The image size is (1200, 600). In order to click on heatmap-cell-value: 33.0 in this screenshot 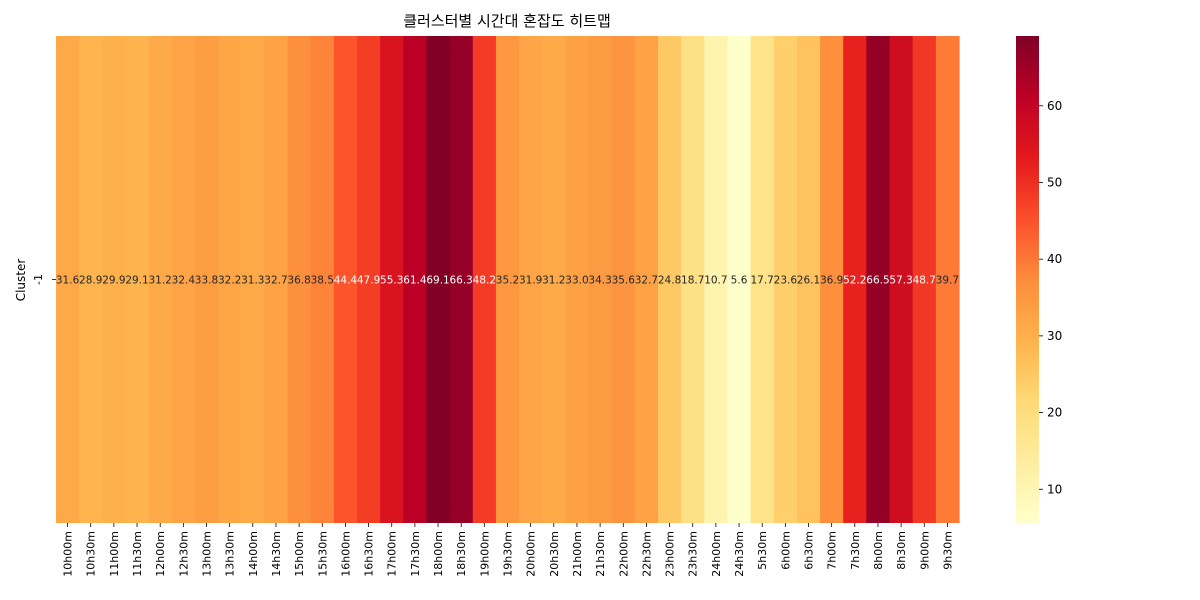, I will do `click(576, 281)`.